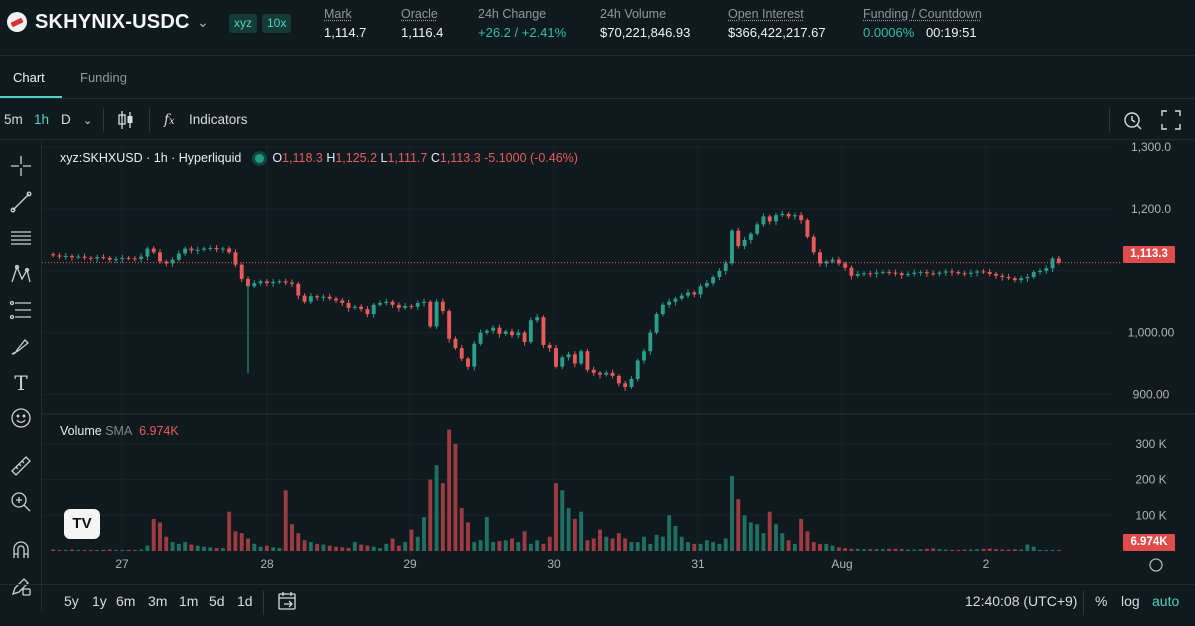  Describe the element at coordinates (99, 601) in the screenshot. I see `range-1y: 1y` at that location.